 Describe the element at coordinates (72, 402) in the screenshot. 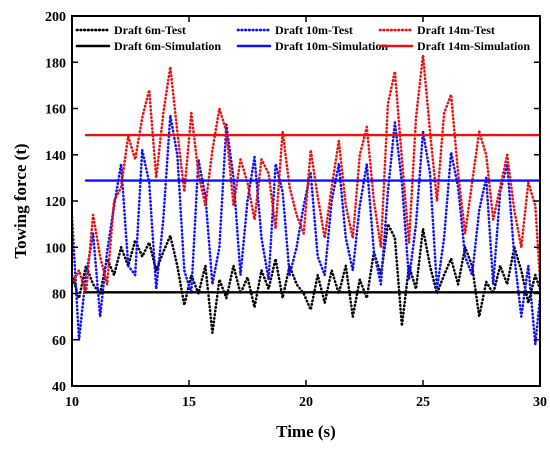

I see `x-tick-label: 10` at that location.